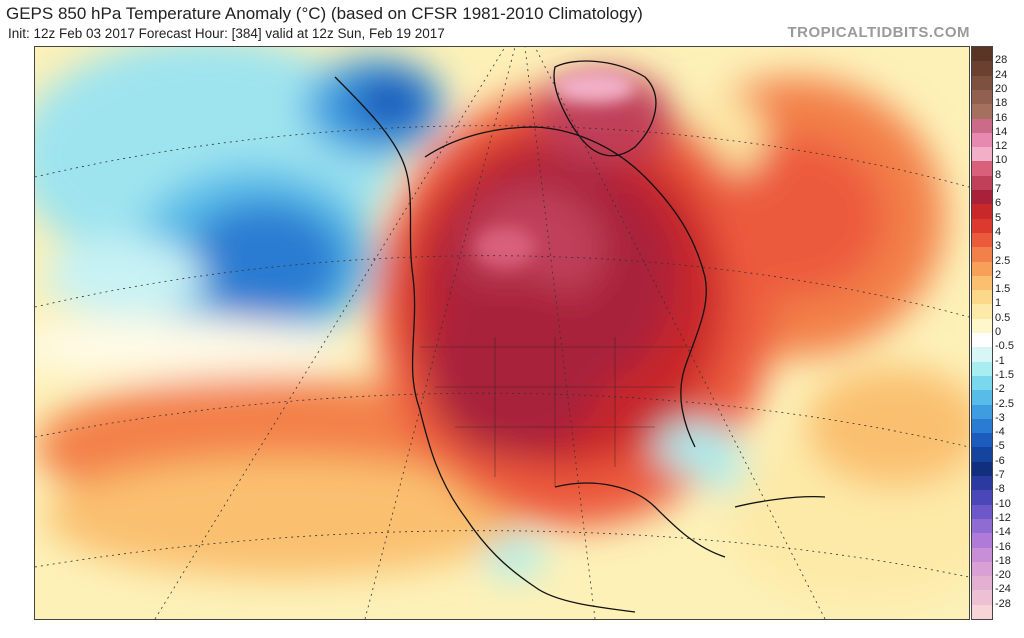 Image resolution: width=1024 pixels, height=638 pixels. I want to click on legend-label: 16, so click(1001, 117).